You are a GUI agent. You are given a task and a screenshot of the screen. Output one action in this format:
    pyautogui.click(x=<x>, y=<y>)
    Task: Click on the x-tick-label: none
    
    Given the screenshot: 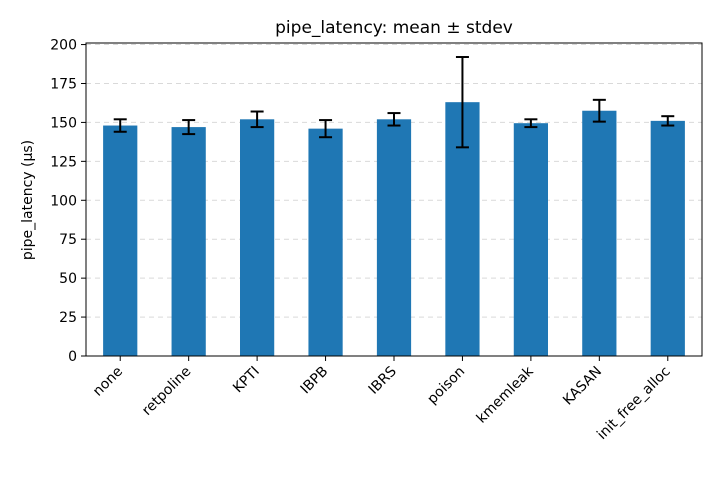 What is the action you would take?
    pyautogui.click(x=108, y=382)
    